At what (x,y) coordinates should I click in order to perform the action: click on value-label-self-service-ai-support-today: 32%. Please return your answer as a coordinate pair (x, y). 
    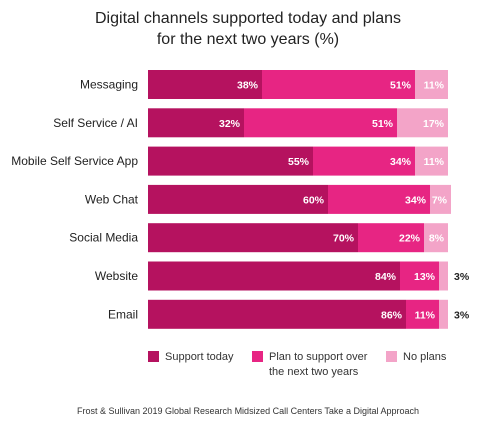
    Looking at the image, I should click on (230, 124).